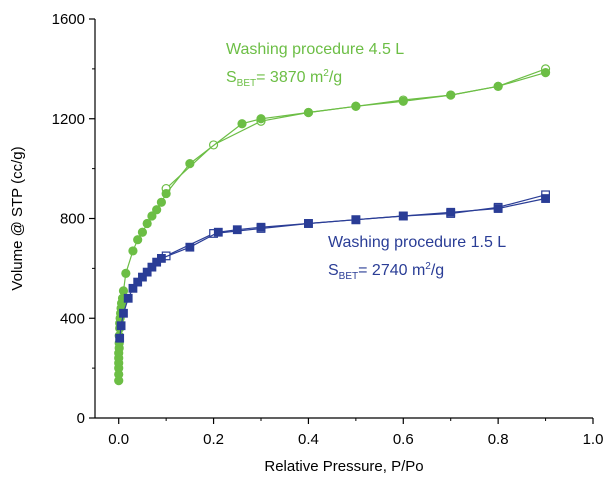 This screenshot has width=606, height=477. I want to click on x-axis-label: Relative Pressure, P/Po, so click(343, 466).